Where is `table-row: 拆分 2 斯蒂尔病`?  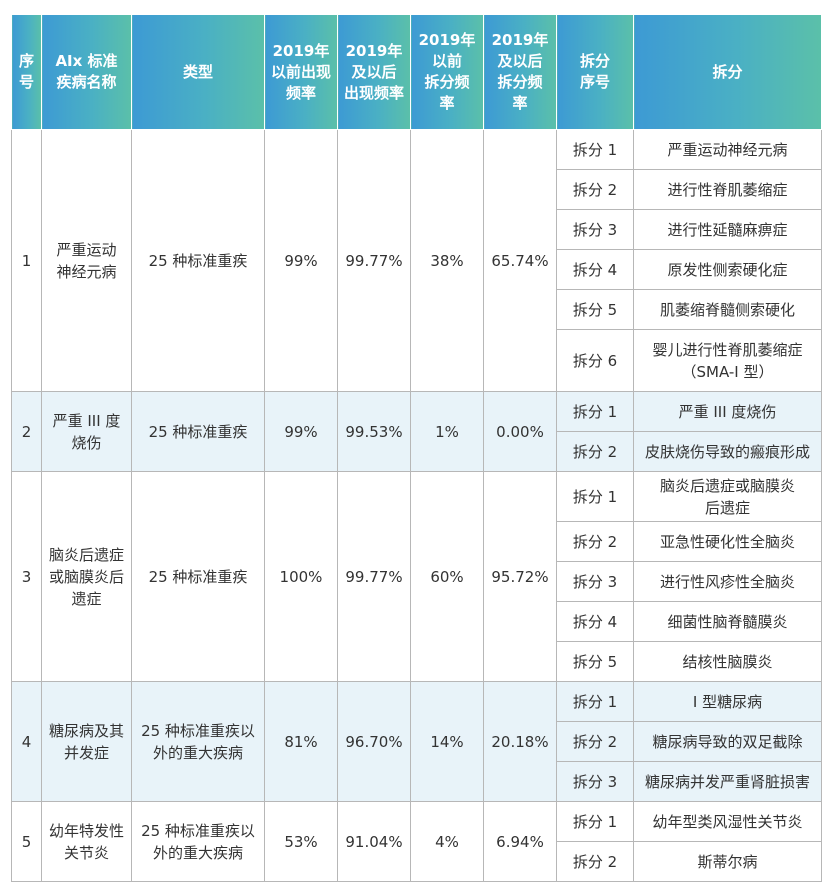
table-row: 拆分 2 斯蒂尔病 is located at coordinates (417, 861).